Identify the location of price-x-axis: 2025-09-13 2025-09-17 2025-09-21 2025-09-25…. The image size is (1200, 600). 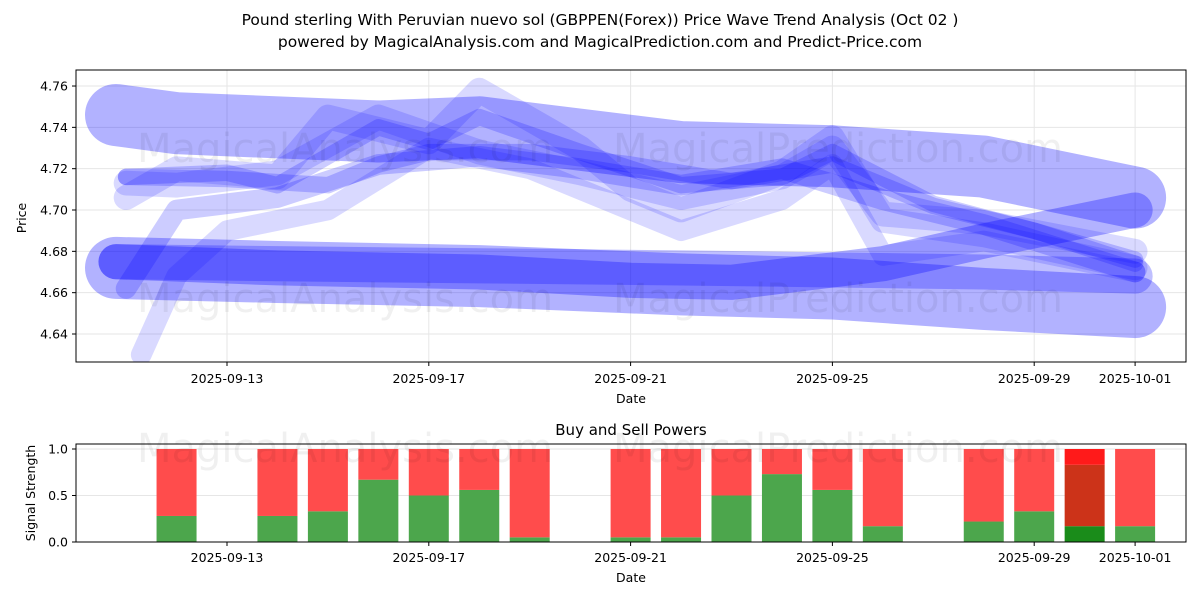
(681, 374).